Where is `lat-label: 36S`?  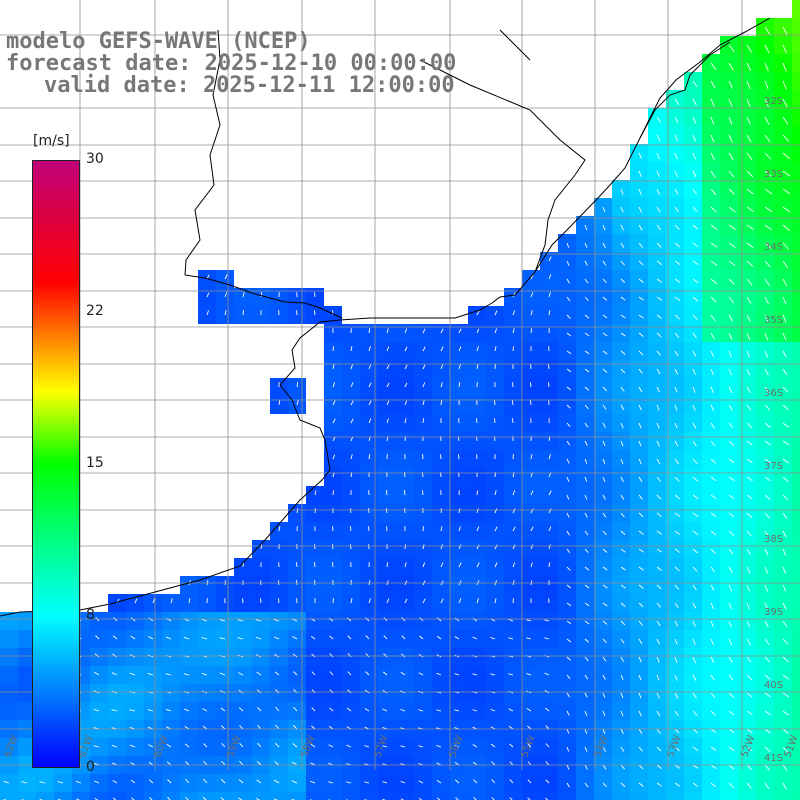
lat-label: 36S is located at coordinates (773, 393).